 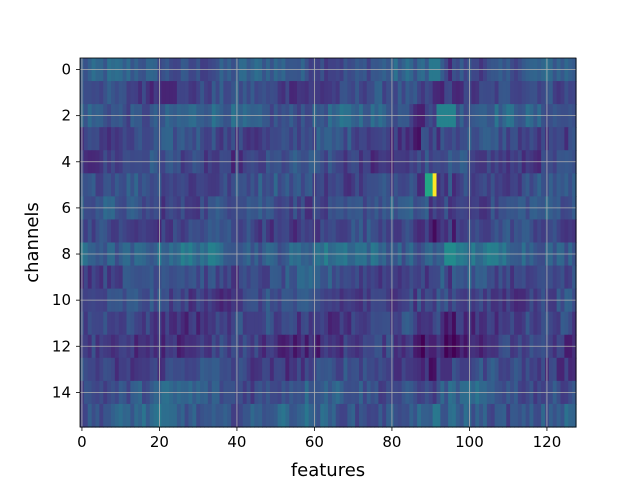 I want to click on y-tick-label: 2, so click(x=66, y=116).